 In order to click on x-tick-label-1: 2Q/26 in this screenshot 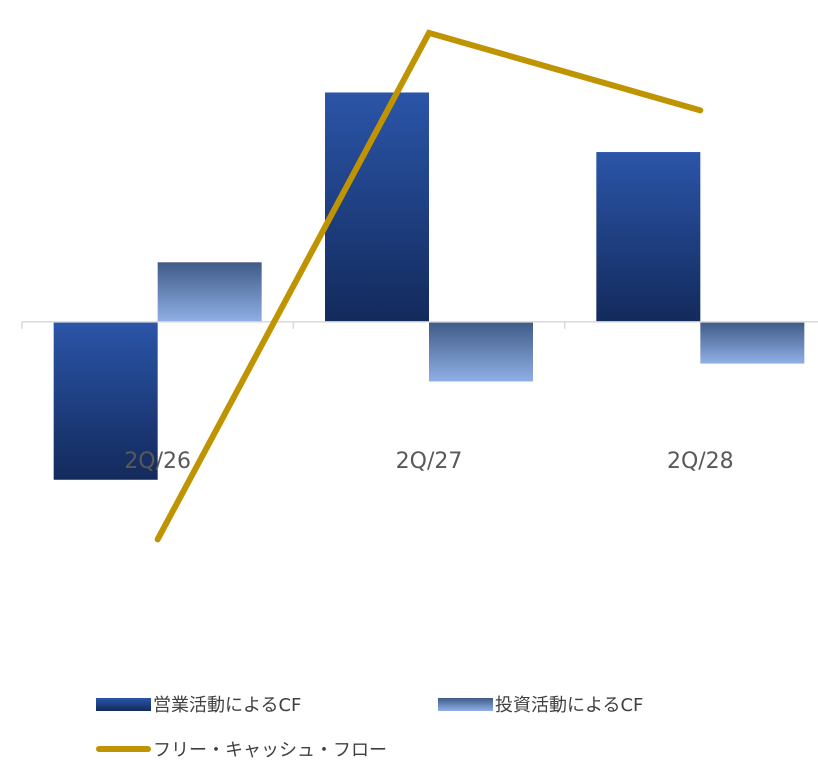, I will do `click(157, 461)`.